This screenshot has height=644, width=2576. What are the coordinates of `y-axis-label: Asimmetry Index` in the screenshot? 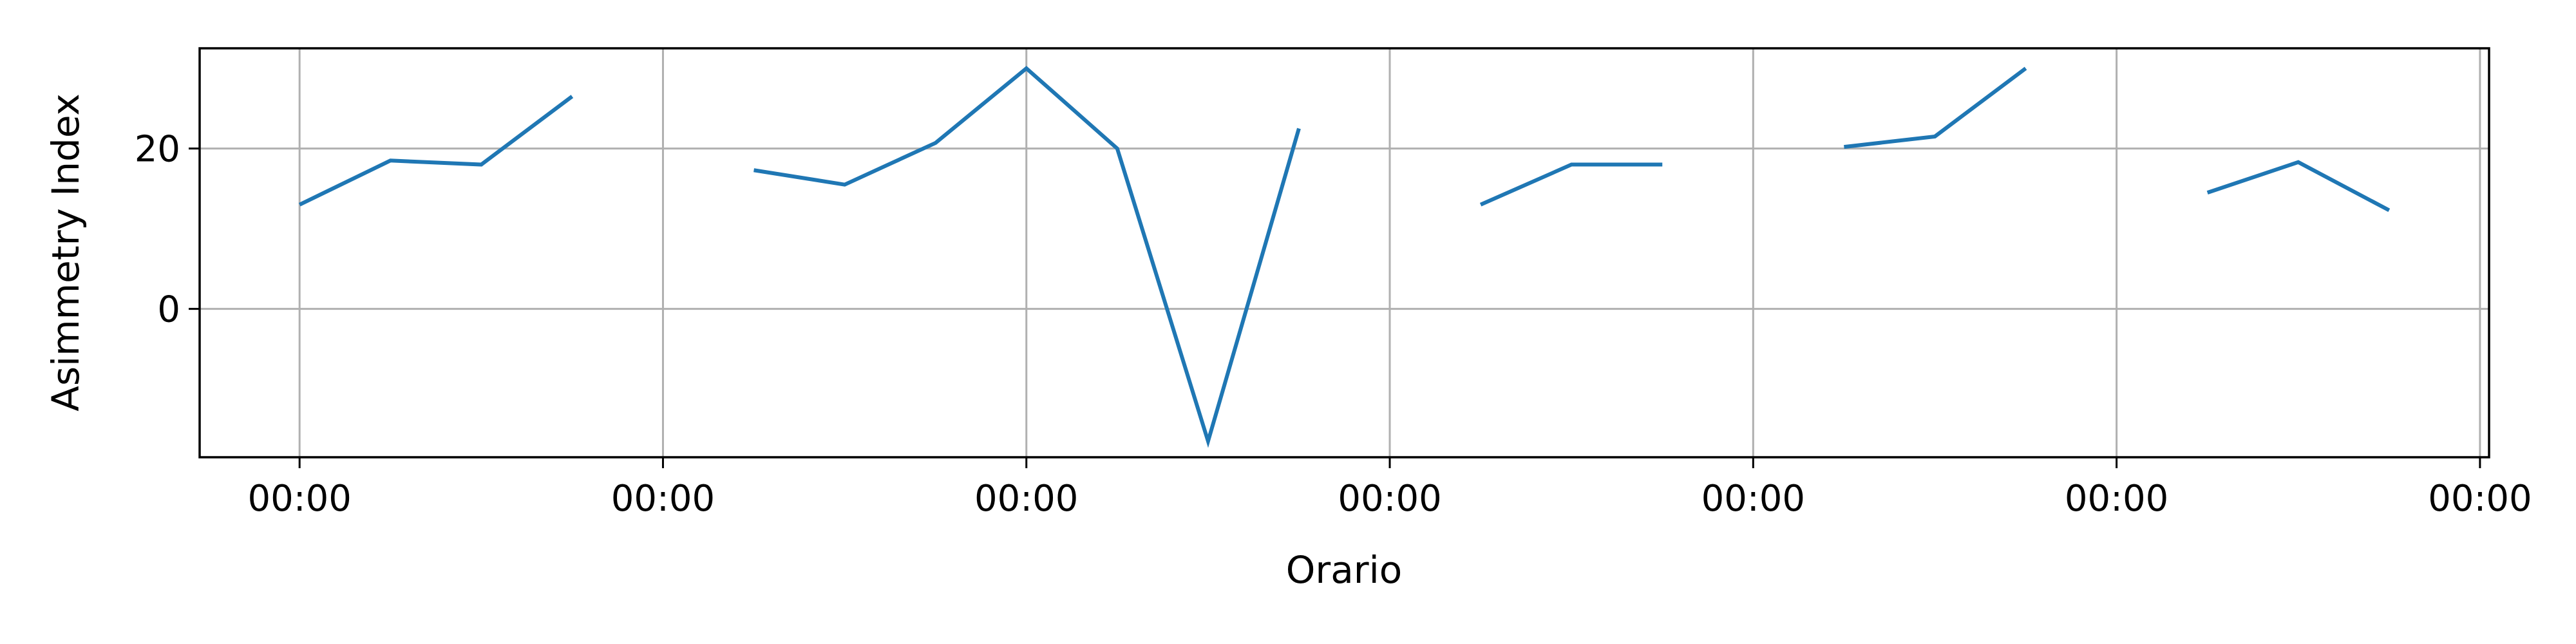 It's located at (66, 253).